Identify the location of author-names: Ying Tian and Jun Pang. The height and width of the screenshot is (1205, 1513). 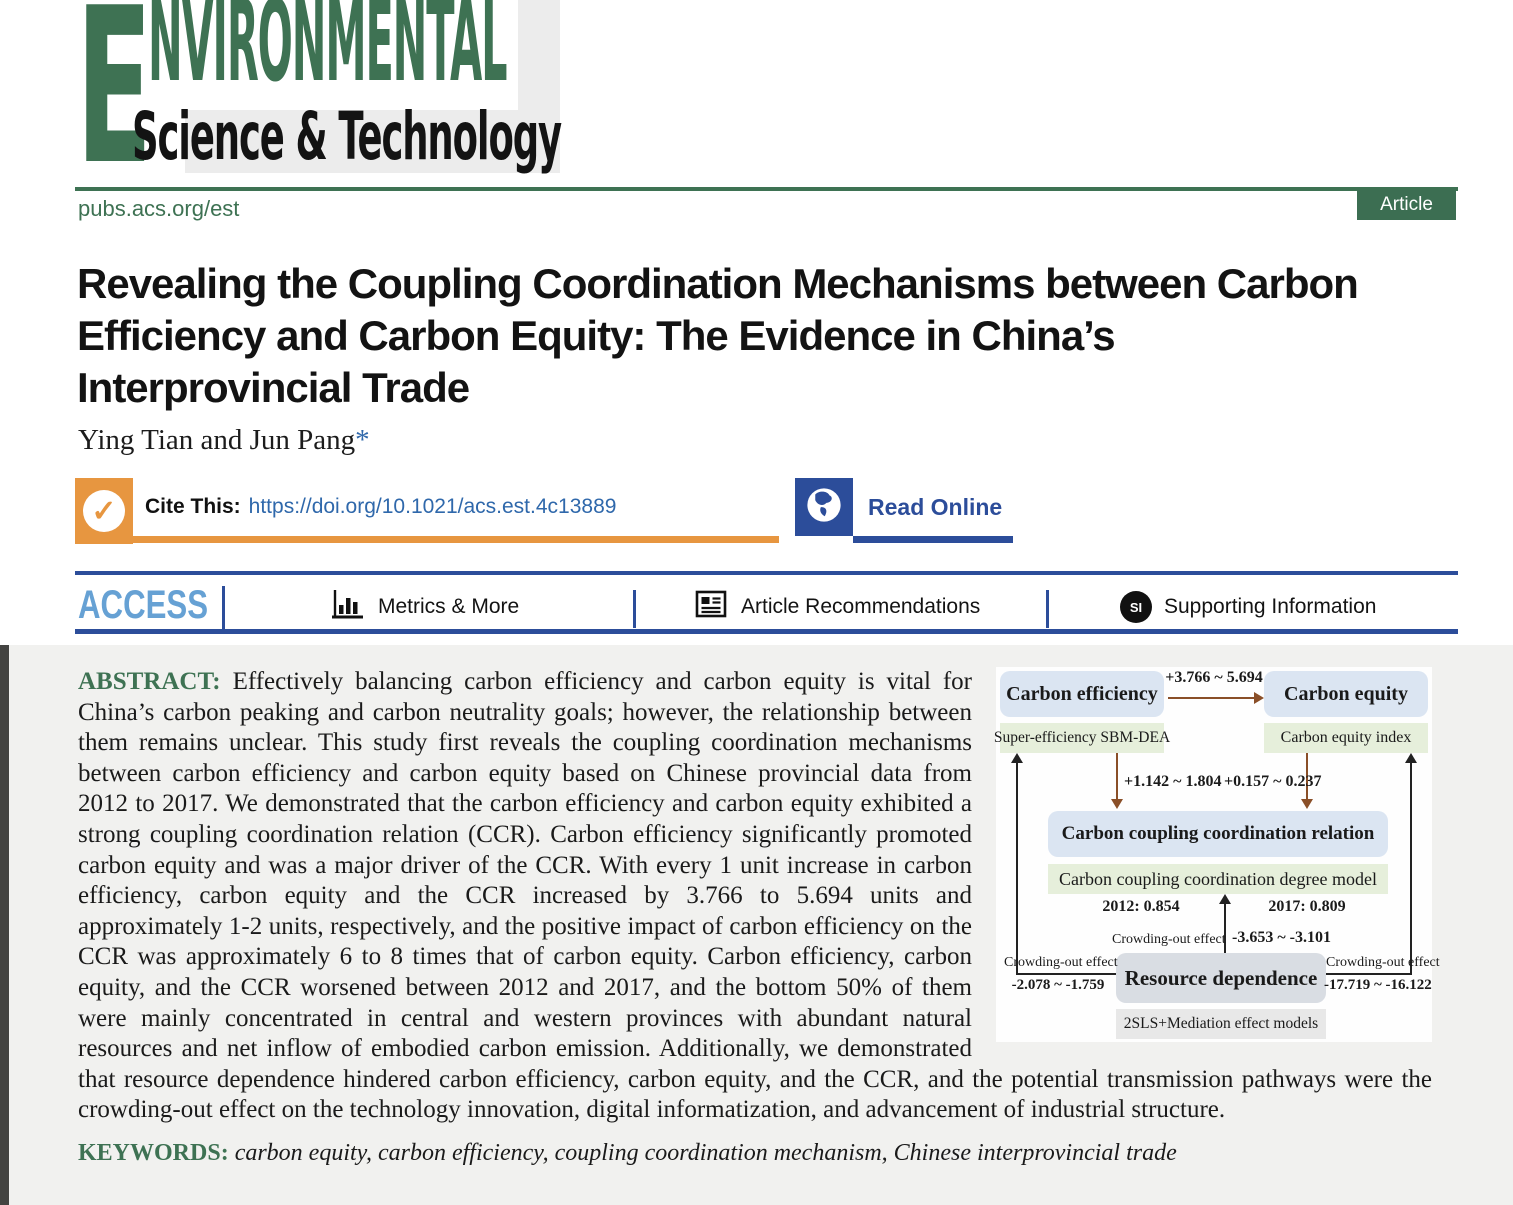
(217, 440).